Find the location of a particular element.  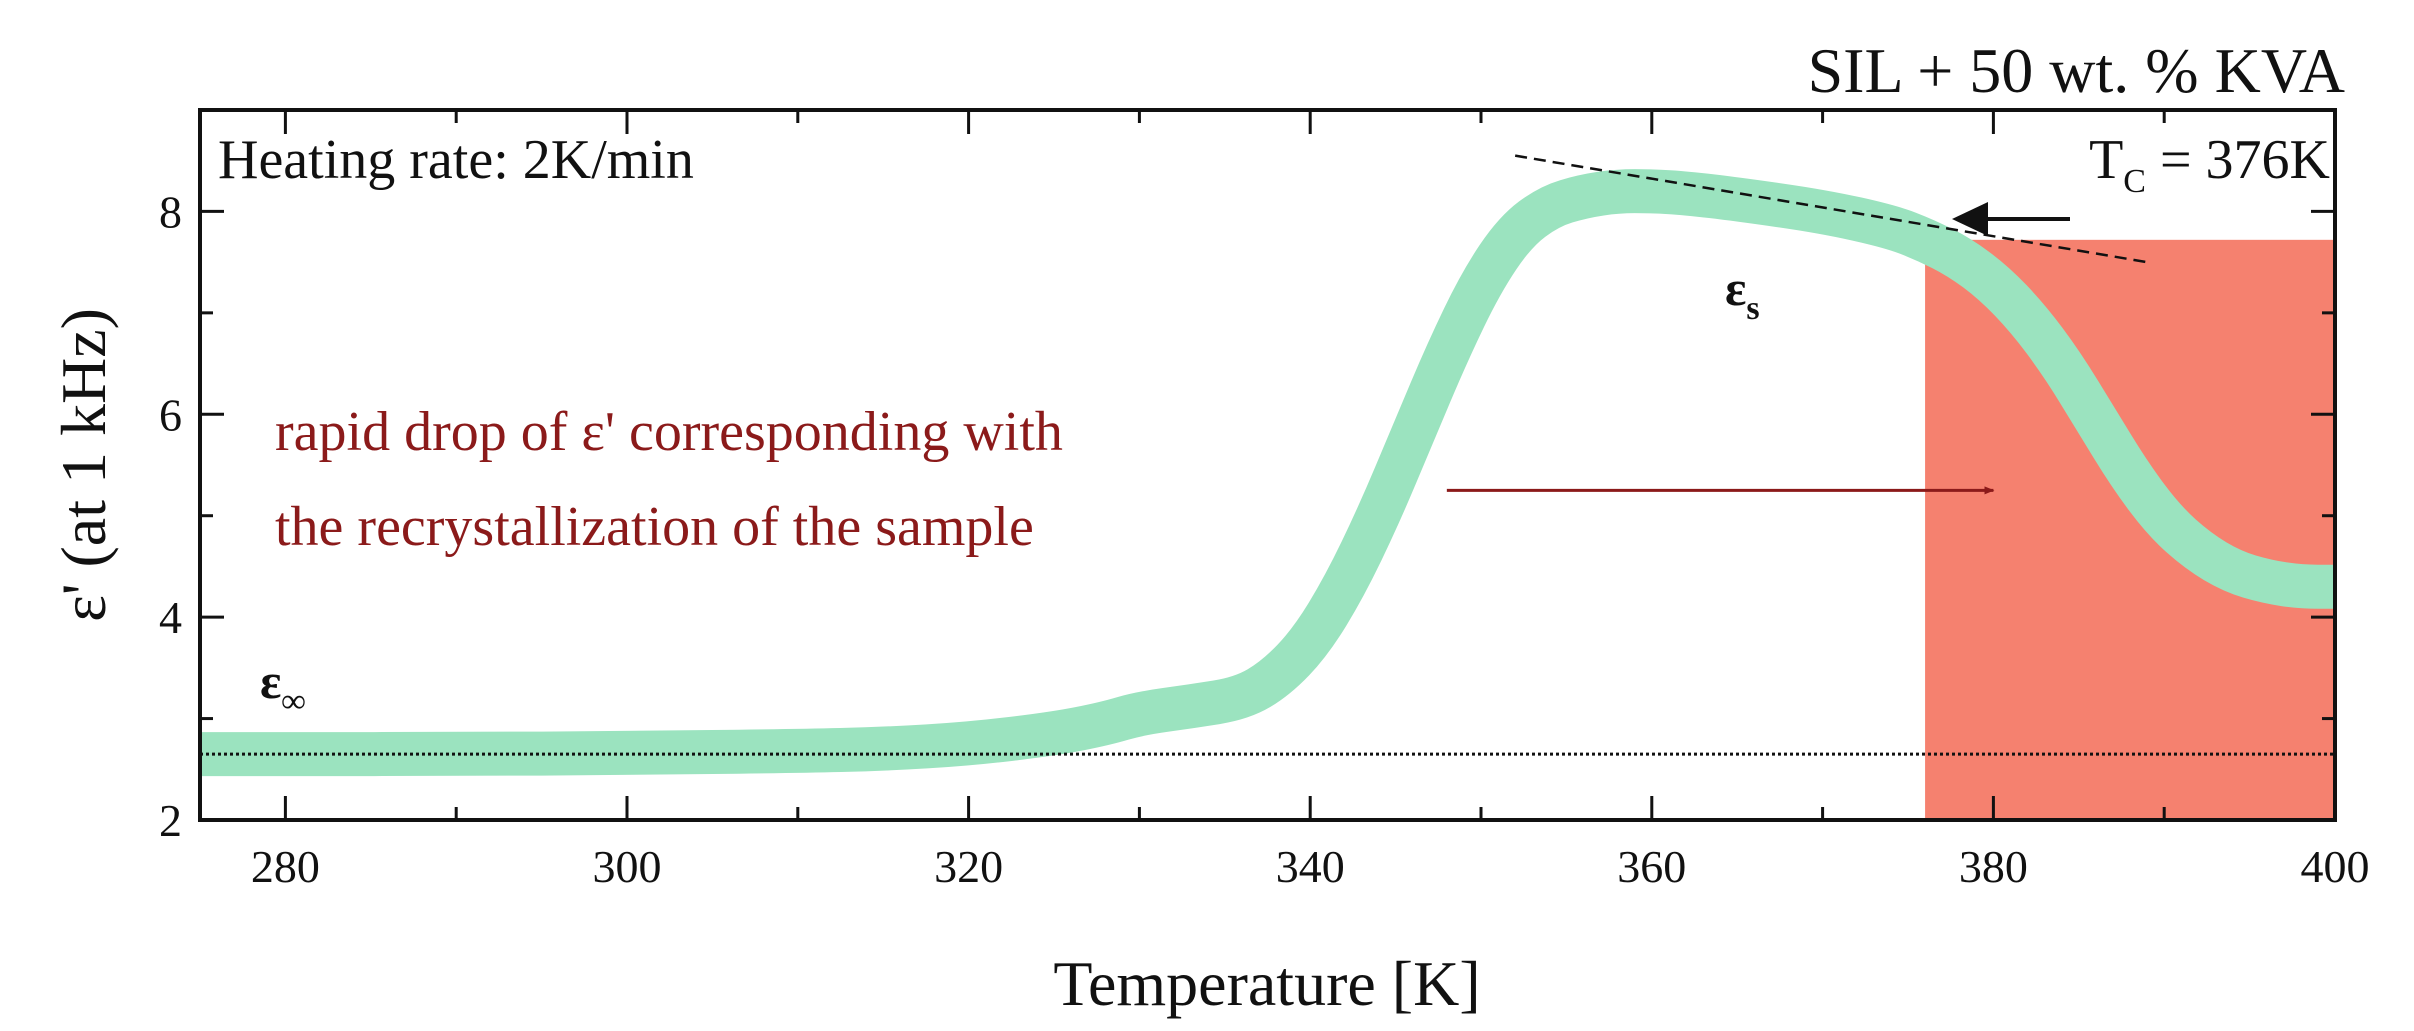

y-tick-label: 6 is located at coordinates (170, 414).